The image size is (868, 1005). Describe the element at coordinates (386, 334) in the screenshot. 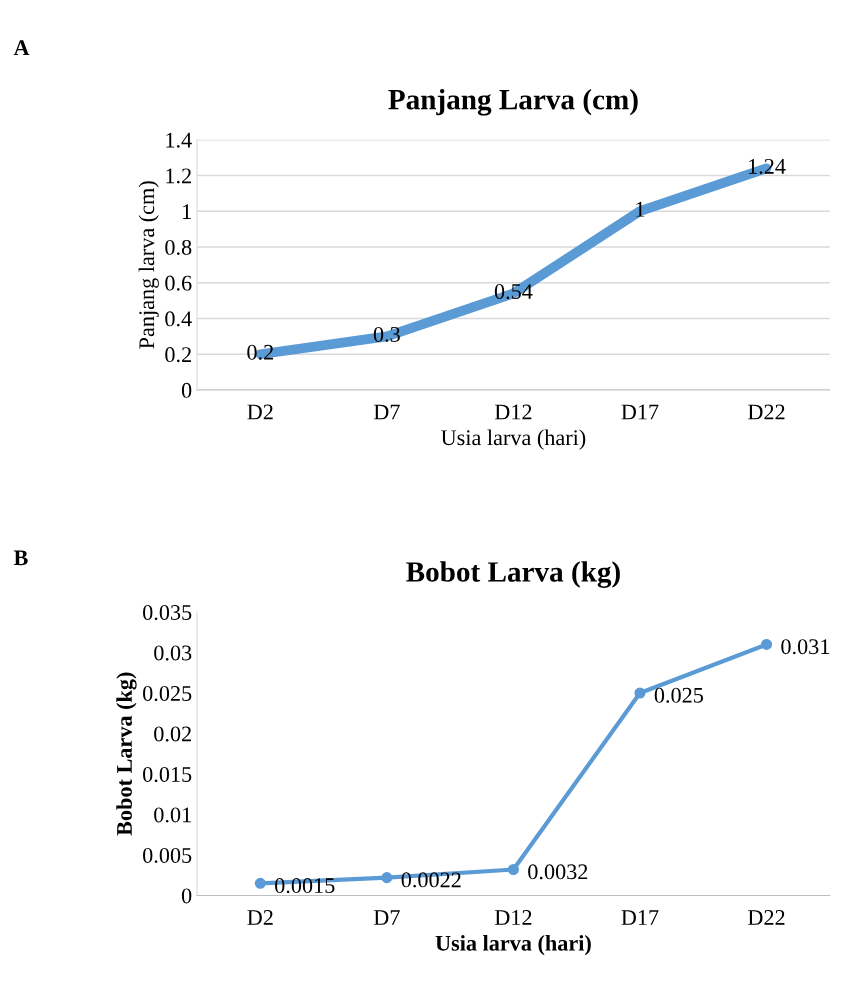

I see `data-label: 0.3` at that location.